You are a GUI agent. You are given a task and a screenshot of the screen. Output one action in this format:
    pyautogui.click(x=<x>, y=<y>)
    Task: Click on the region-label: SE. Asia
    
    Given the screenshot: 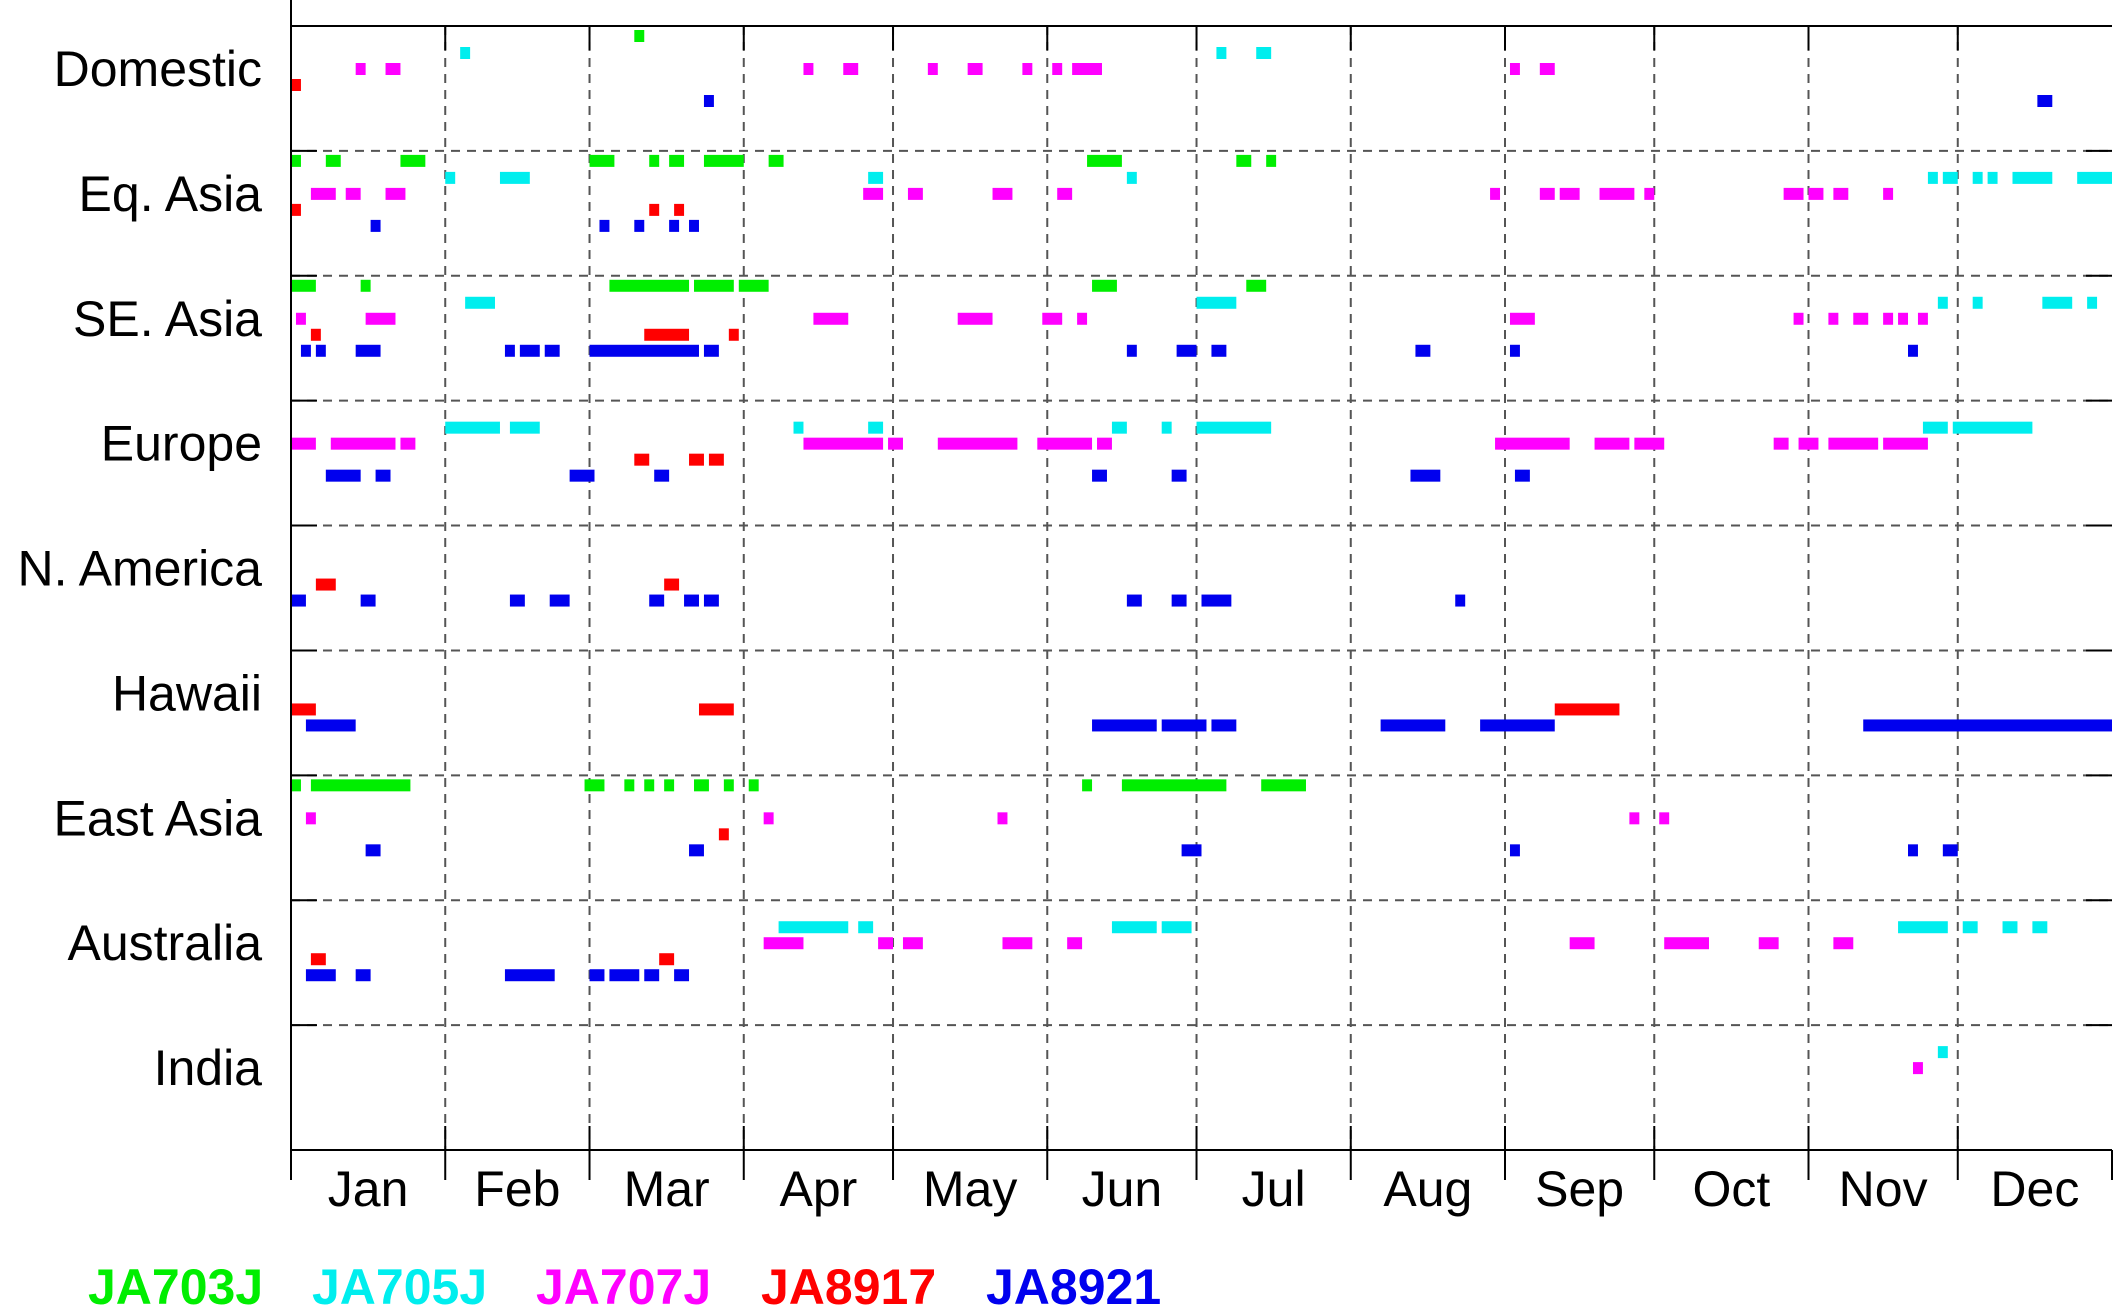 What is the action you would take?
    pyautogui.click(x=167, y=319)
    